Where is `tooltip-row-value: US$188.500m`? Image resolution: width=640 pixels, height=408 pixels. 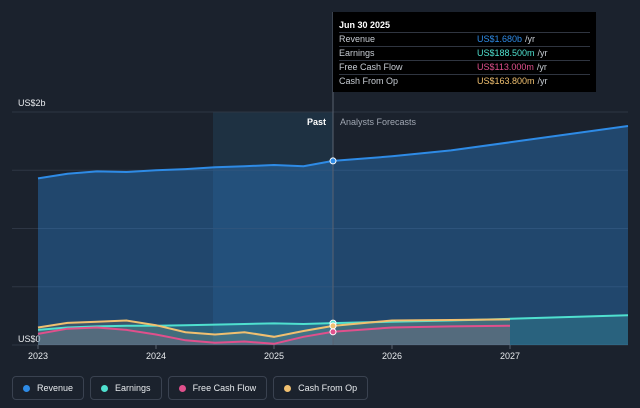 tooltip-row-value: US$188.500m is located at coordinates (506, 53).